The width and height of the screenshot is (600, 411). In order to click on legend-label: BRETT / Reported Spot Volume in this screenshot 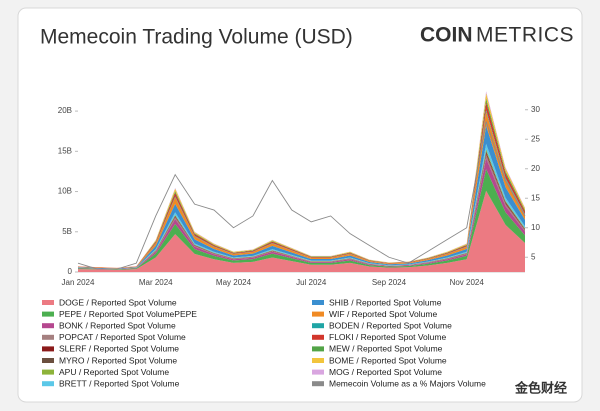, I will do `click(119, 383)`.